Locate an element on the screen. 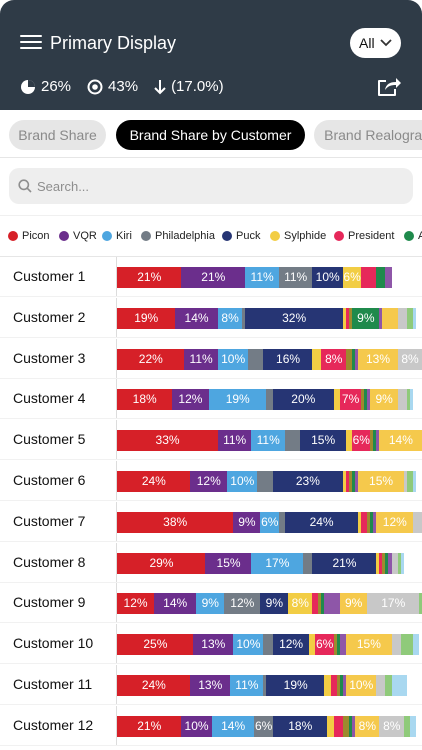  stacked-bar: 25% 13% 10% 12% 6% 15% is located at coordinates (269, 645).